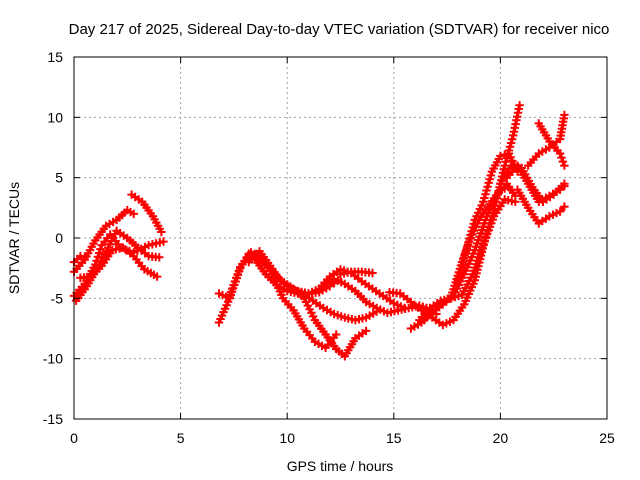  I want to click on x-axis-label: GPS time / hours, so click(340, 466).